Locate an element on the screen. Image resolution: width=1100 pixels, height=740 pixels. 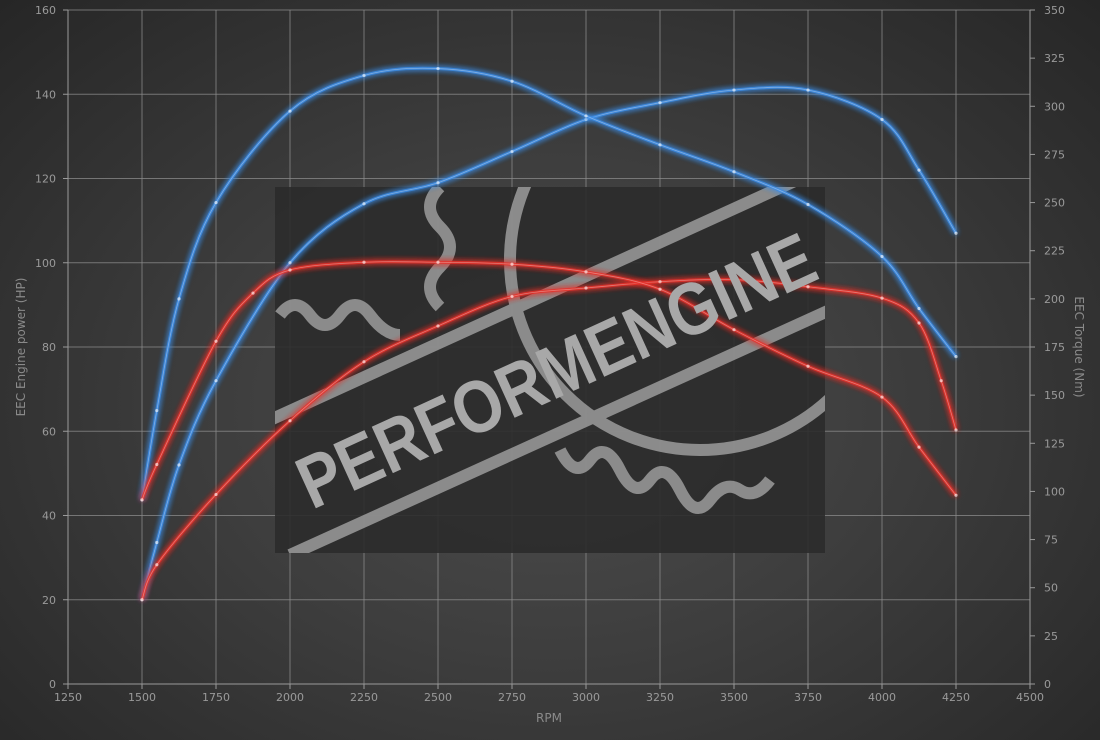
x-tick-label: 1250 is located at coordinates (68, 697).